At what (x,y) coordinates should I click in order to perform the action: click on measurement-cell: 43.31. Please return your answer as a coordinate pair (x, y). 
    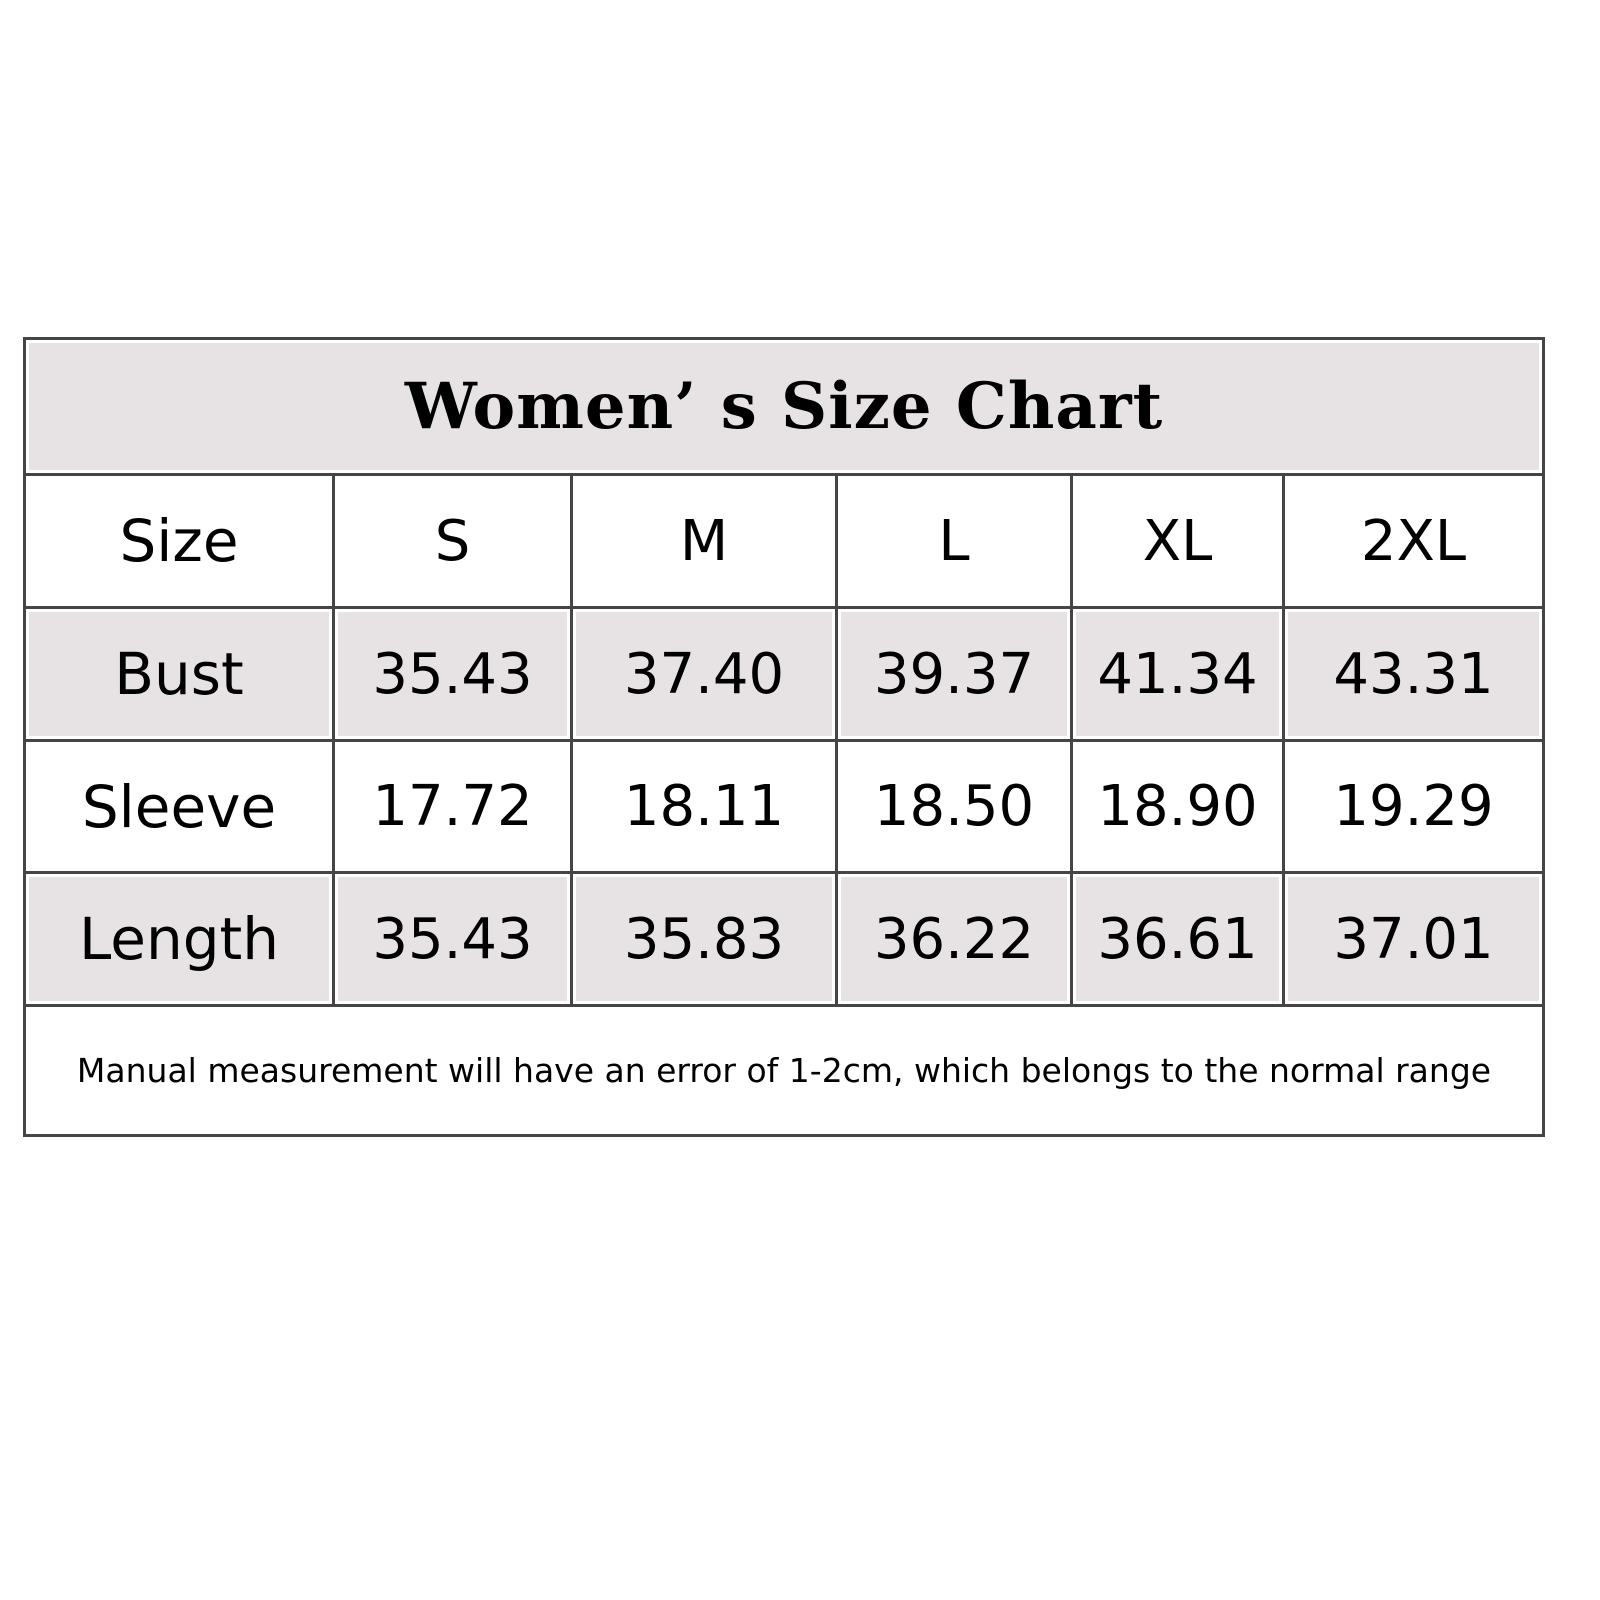
    Looking at the image, I should click on (1413, 675).